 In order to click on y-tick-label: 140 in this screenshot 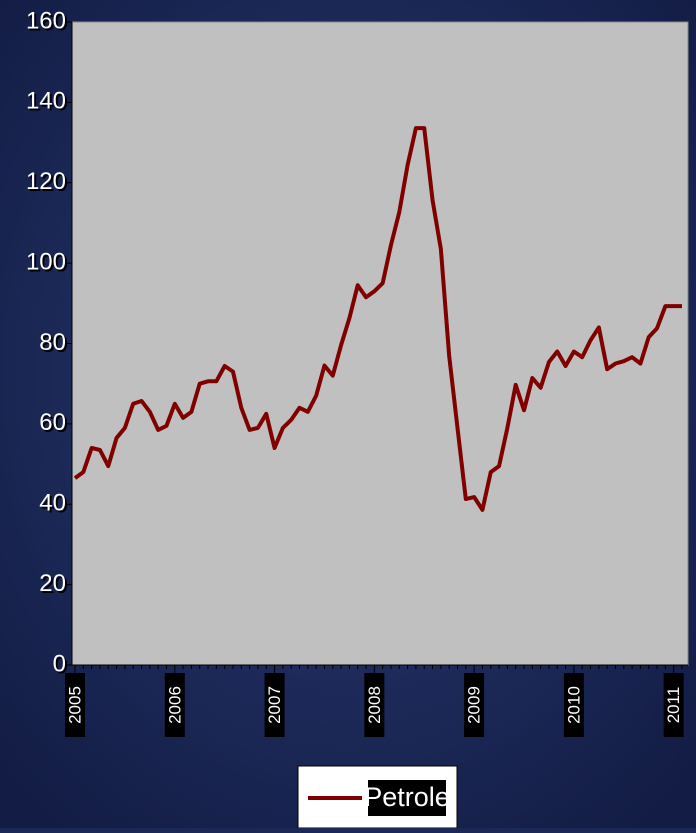, I will do `click(46, 101)`.